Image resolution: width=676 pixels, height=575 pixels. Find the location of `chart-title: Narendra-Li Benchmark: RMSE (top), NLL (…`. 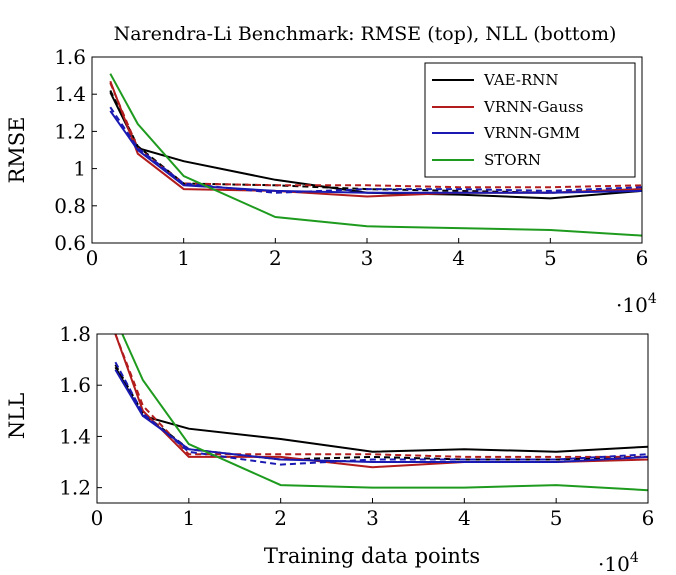

chart-title: Narendra-Li Benchmark: RMSE (top), NLL (… is located at coordinates (365, 34).